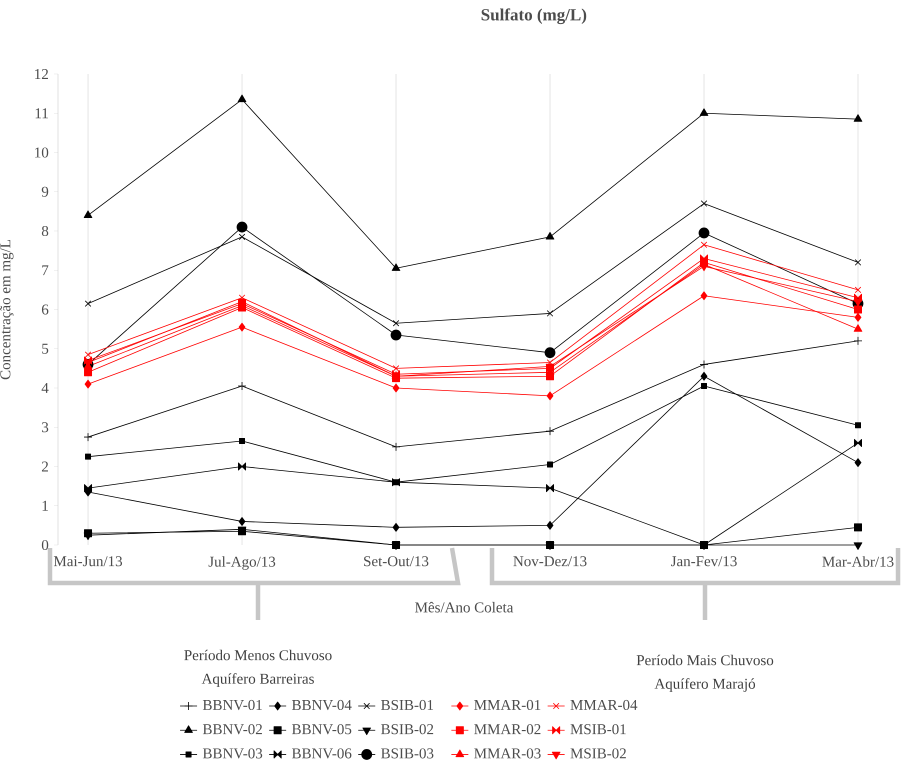  What do you see at coordinates (604, 705) in the screenshot?
I see `legend-label: MMAR-04` at bounding box center [604, 705].